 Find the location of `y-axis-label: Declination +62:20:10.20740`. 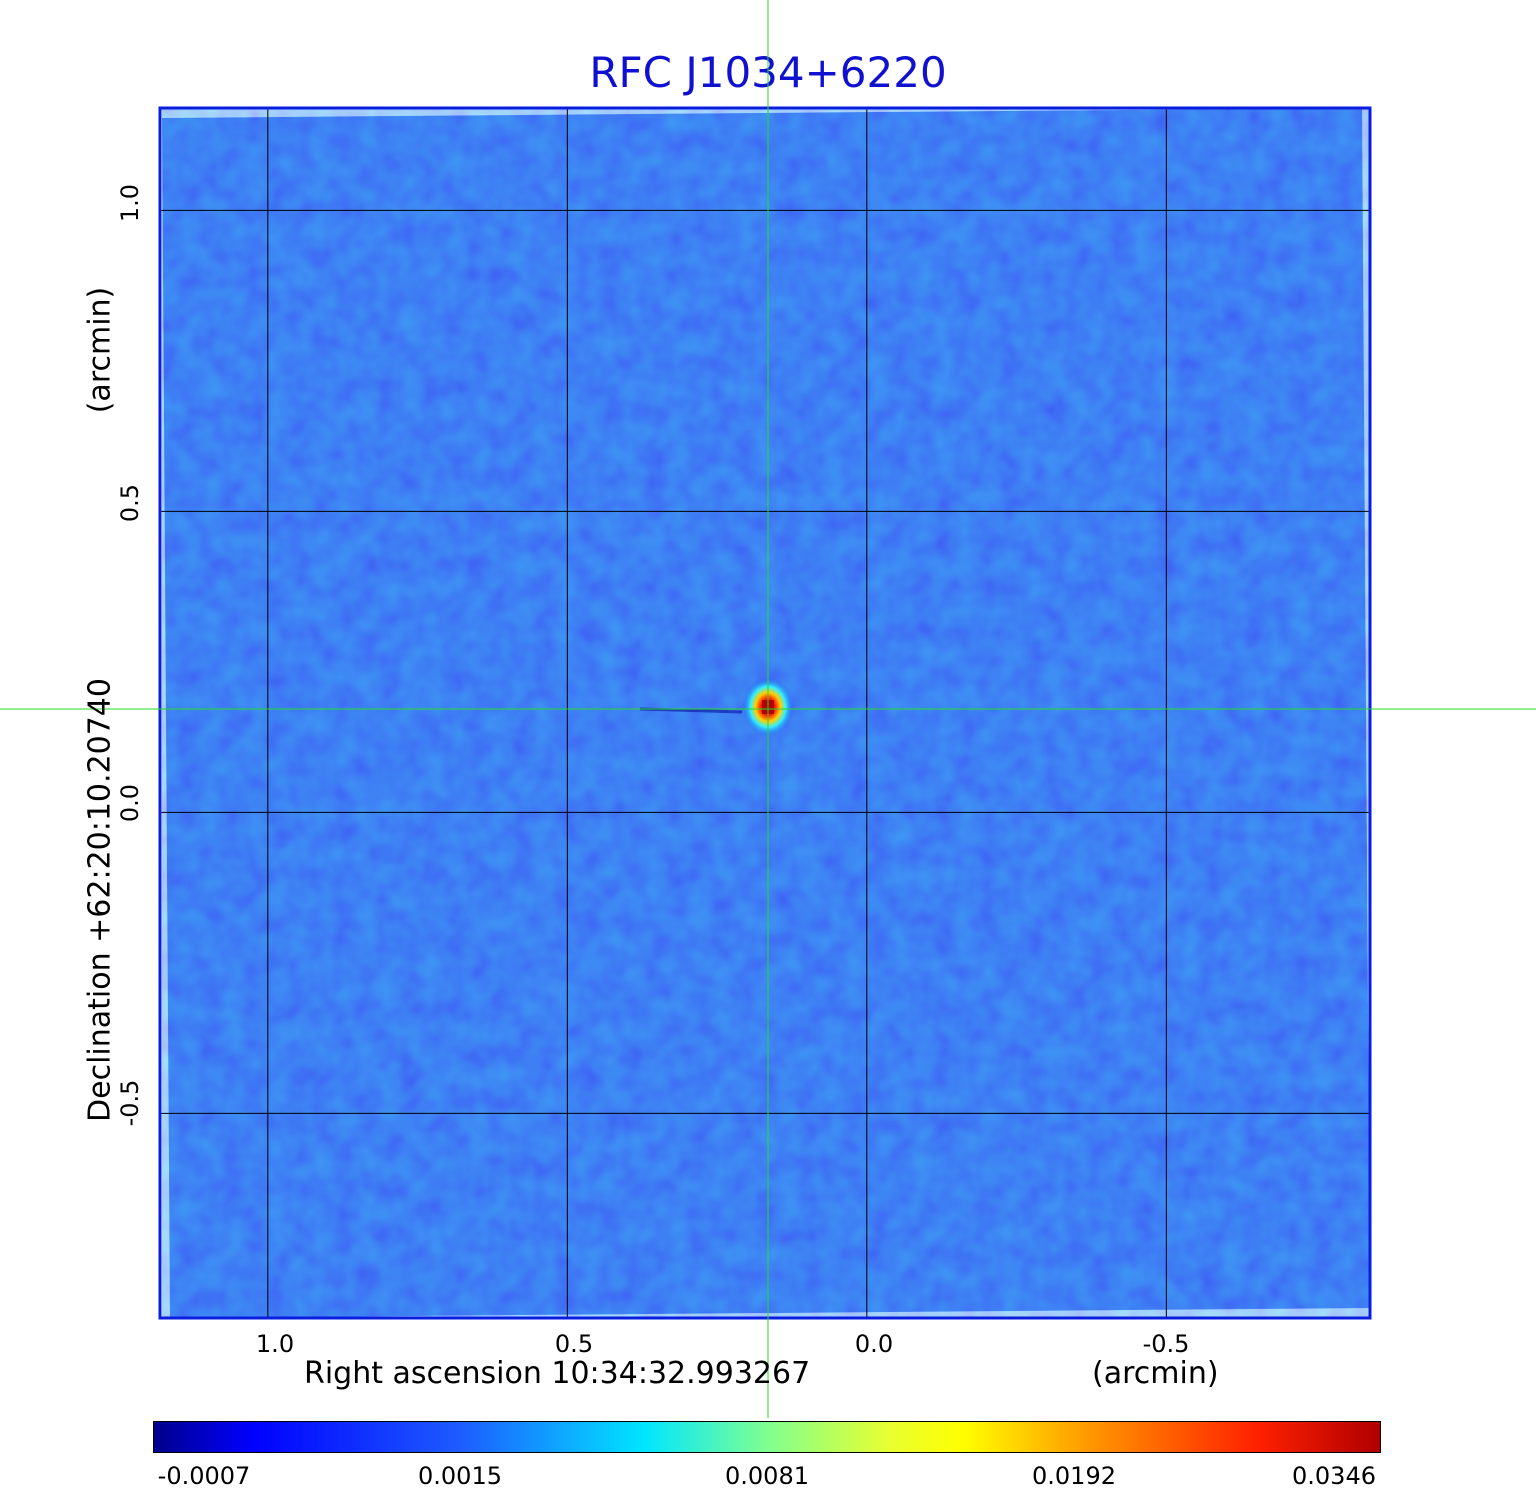

y-axis-label: Declination +62:20:10.20740 is located at coordinates (100, 900).